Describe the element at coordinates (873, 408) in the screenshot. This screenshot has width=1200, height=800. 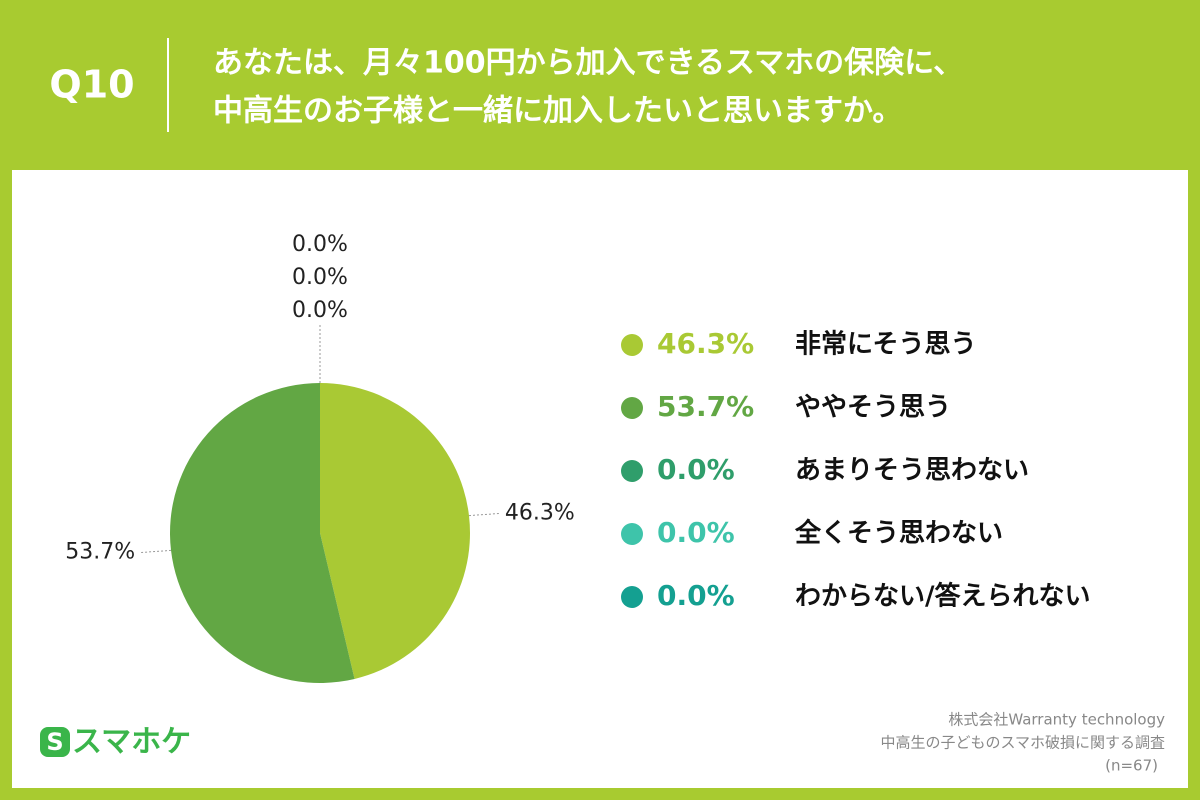
I see `legend-label: ややそう思う` at that location.